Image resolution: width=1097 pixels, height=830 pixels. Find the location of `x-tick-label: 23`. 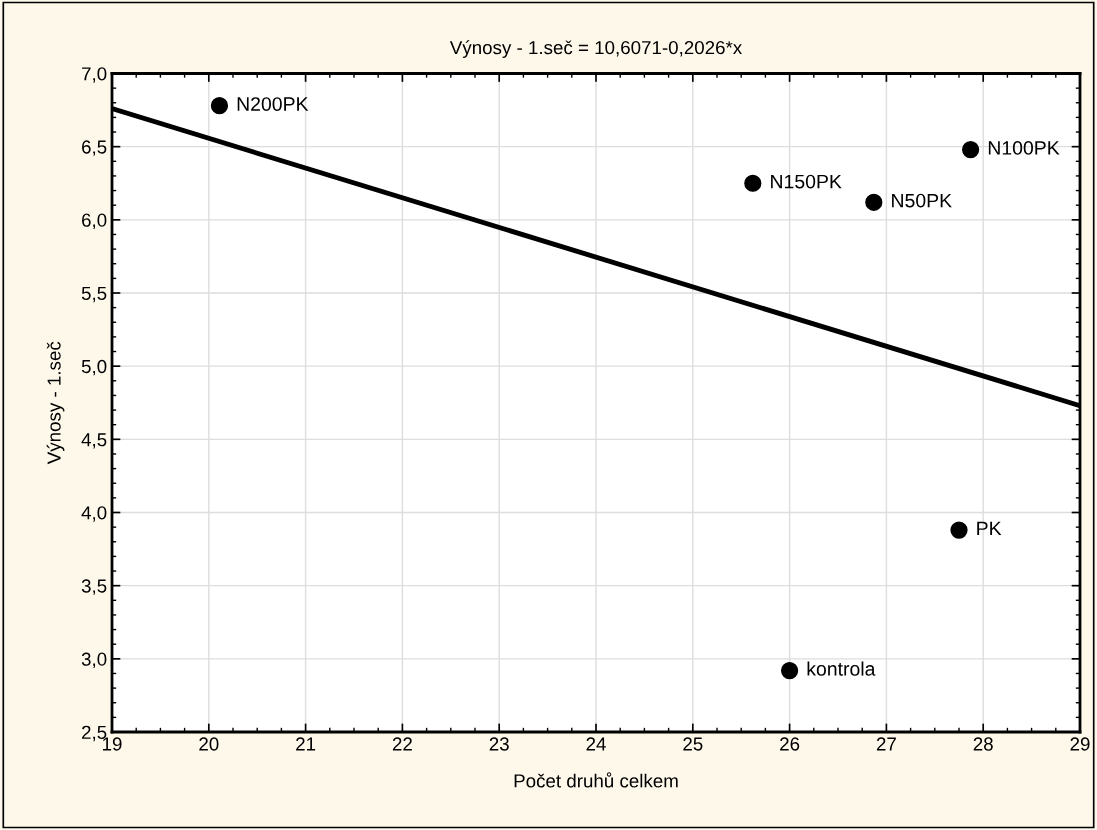

x-tick-label: 23 is located at coordinates (499, 744).